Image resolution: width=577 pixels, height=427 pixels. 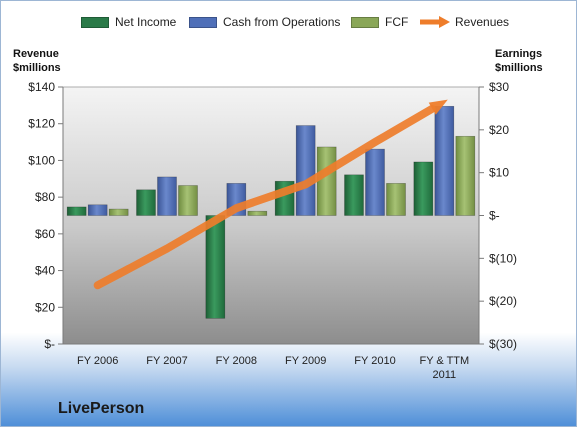 I want to click on company-name: LivePerson, so click(x=101, y=408).